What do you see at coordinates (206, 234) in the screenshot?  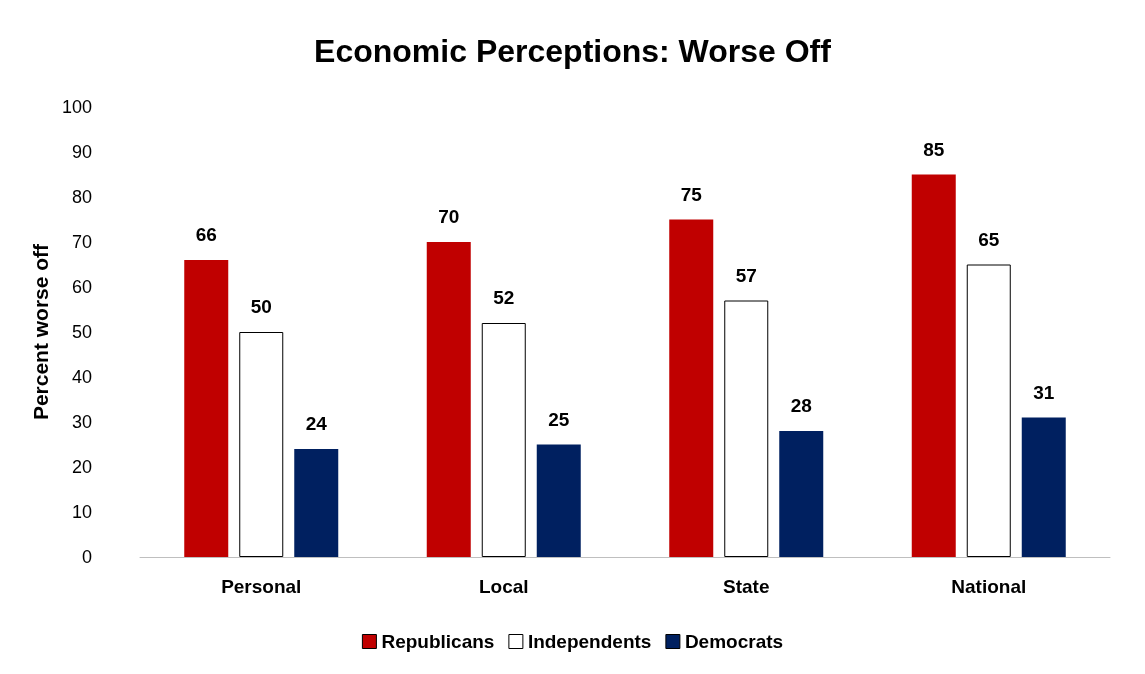 I see `data-label: 66` at bounding box center [206, 234].